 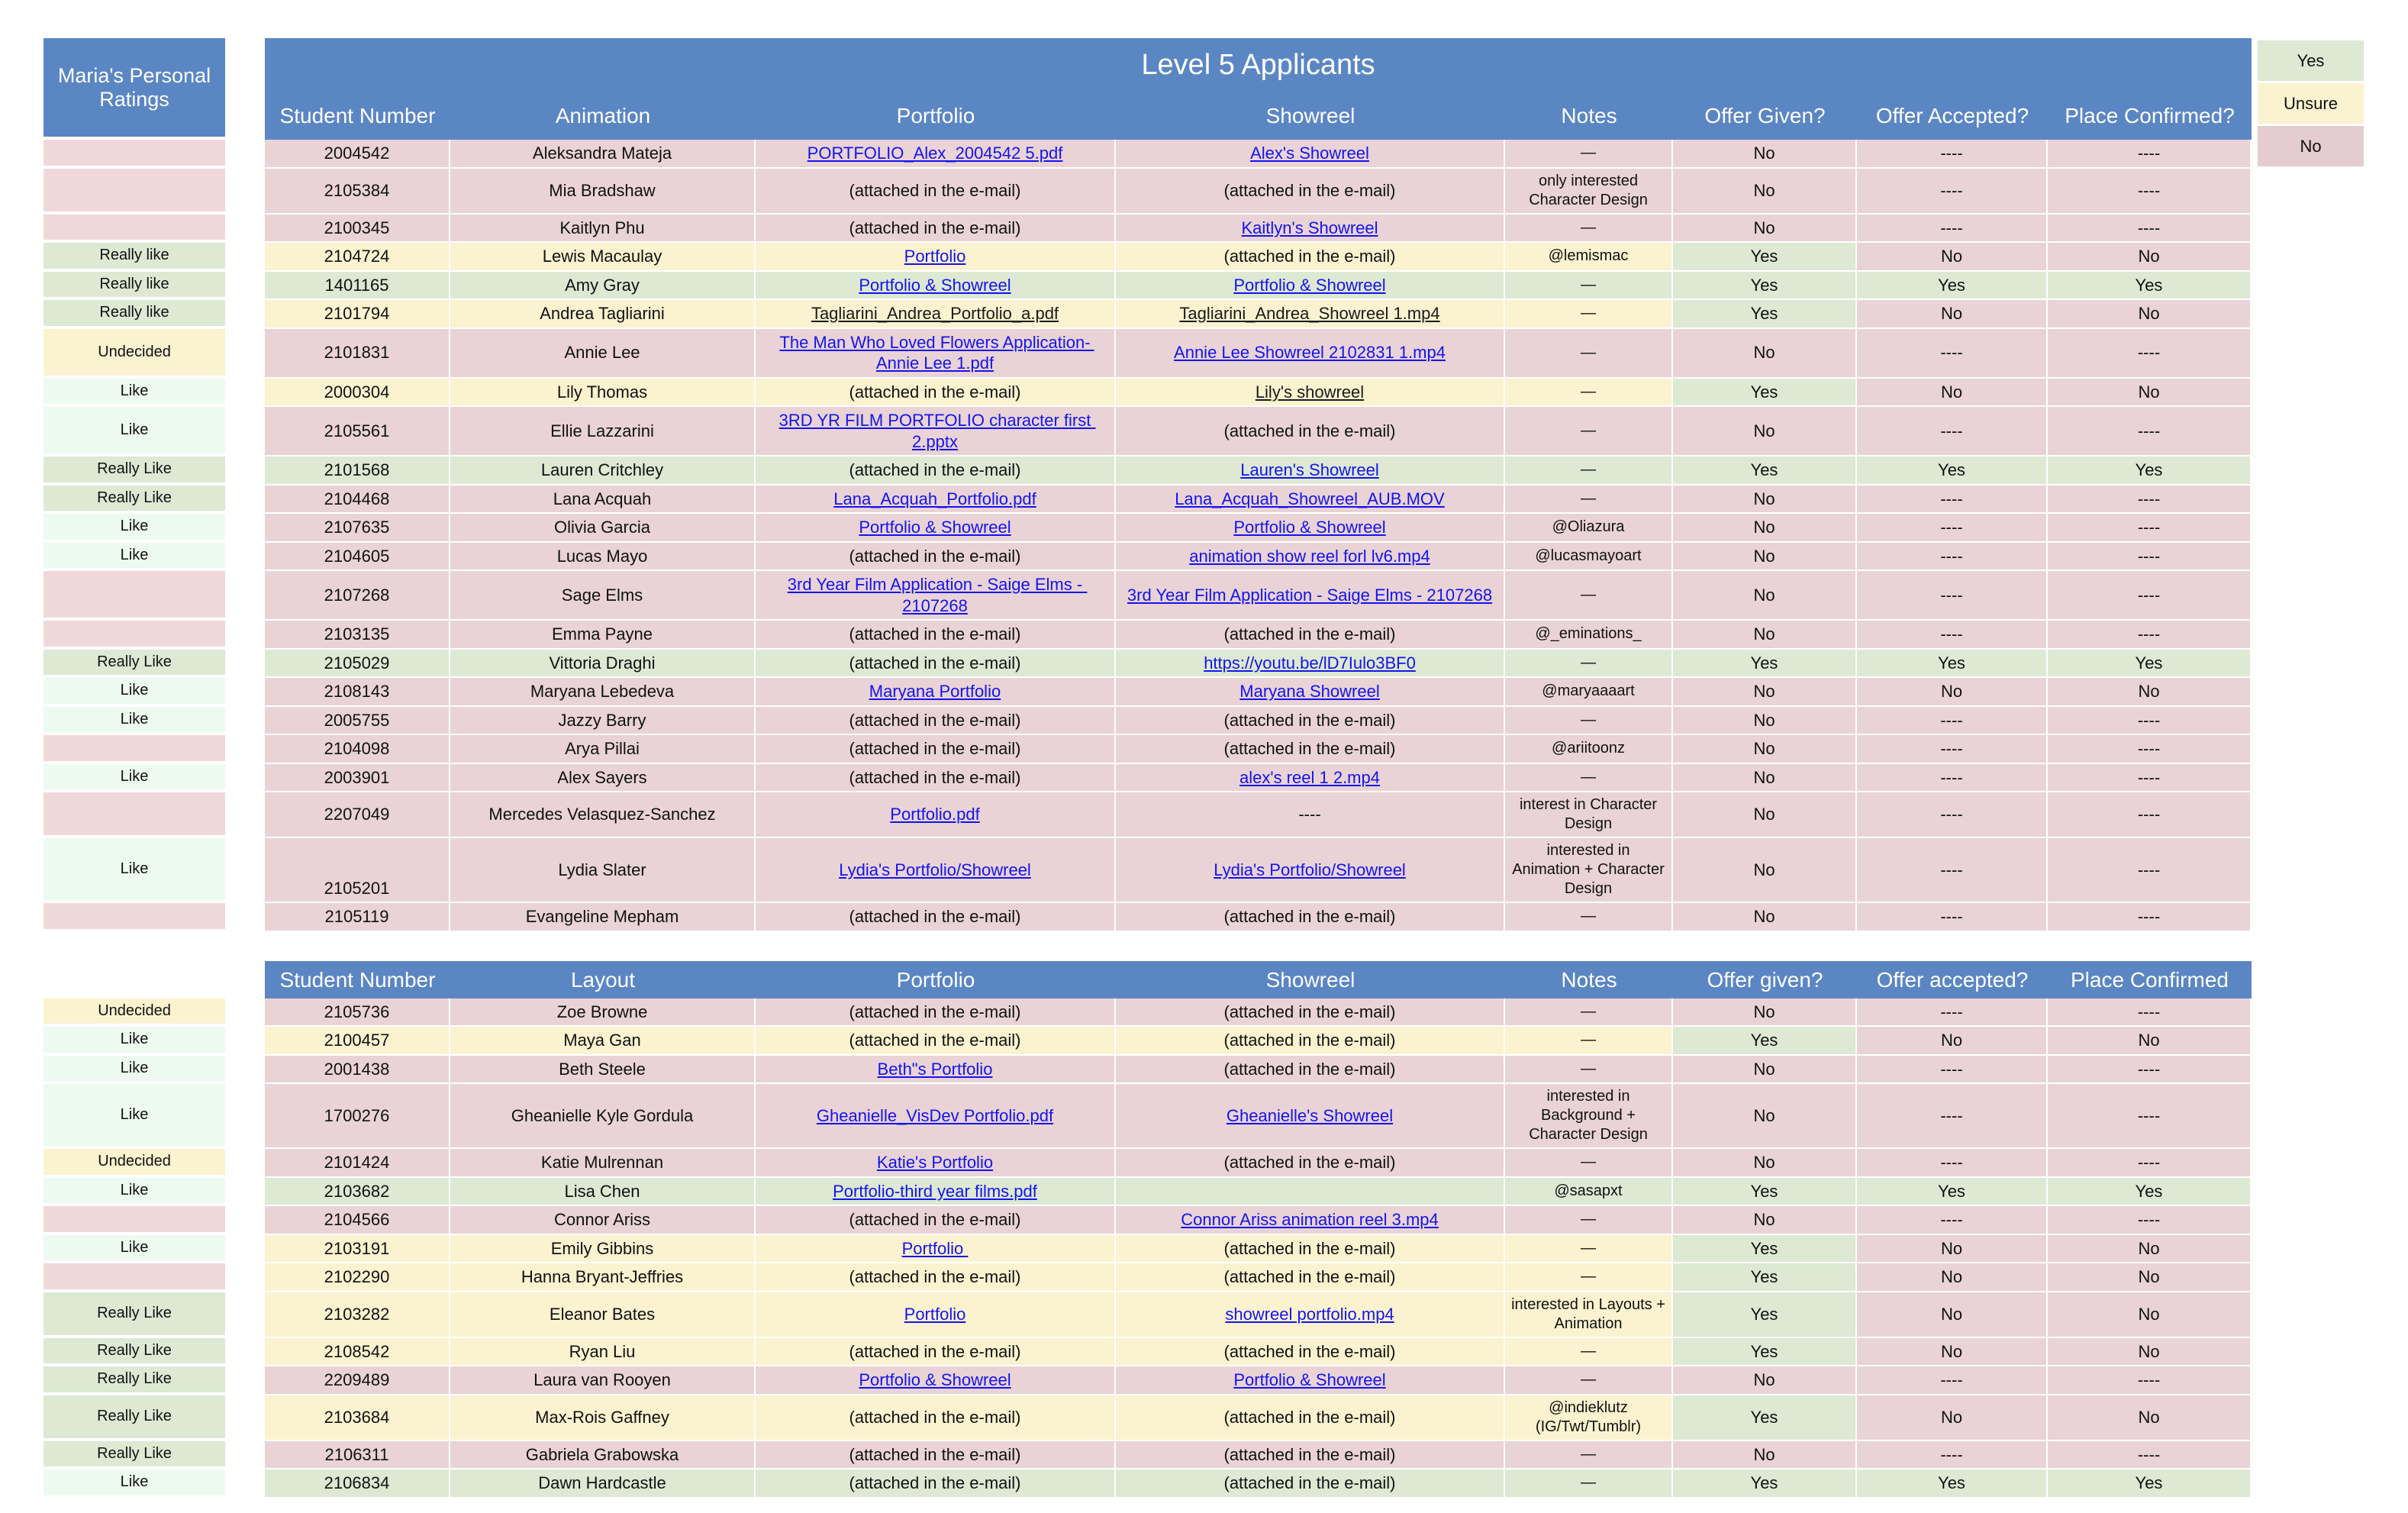 I want to click on portfolio-link: Portfolio.pdf, so click(x=935, y=814).